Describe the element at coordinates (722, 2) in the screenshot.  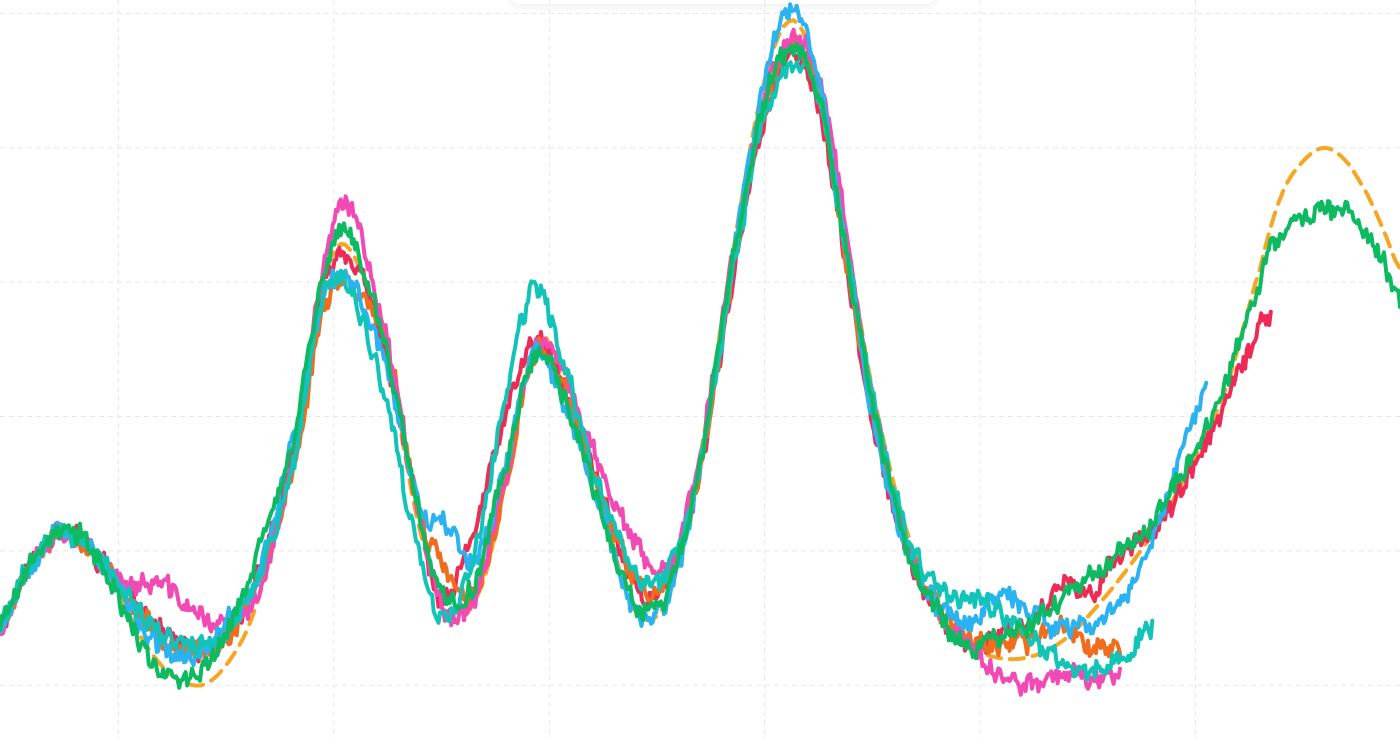
I see `tooltip-edge` at that location.